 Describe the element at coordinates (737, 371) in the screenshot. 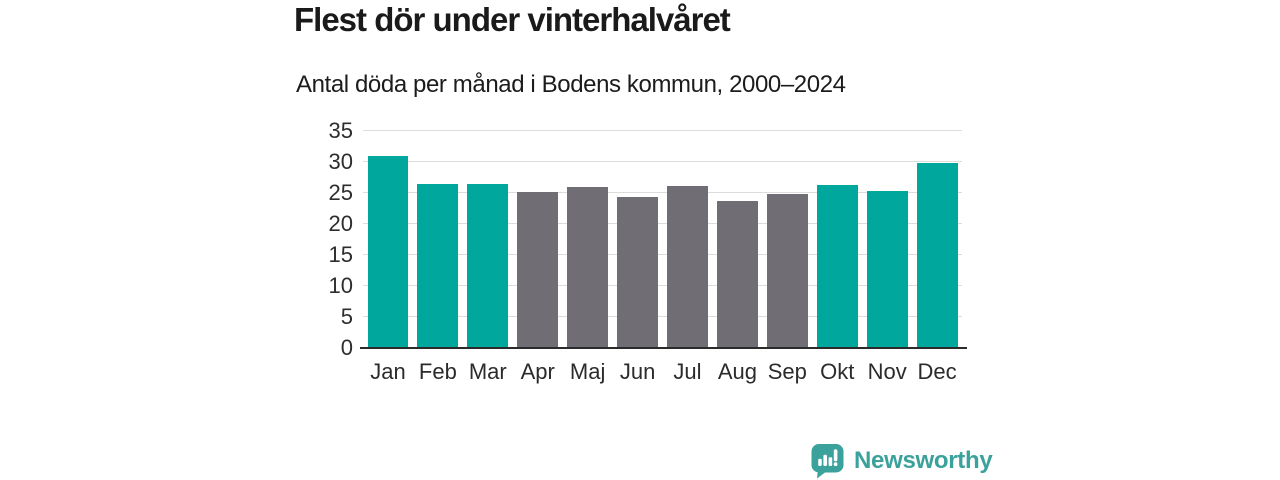

I see `x-axis-label-aug: Aug` at that location.